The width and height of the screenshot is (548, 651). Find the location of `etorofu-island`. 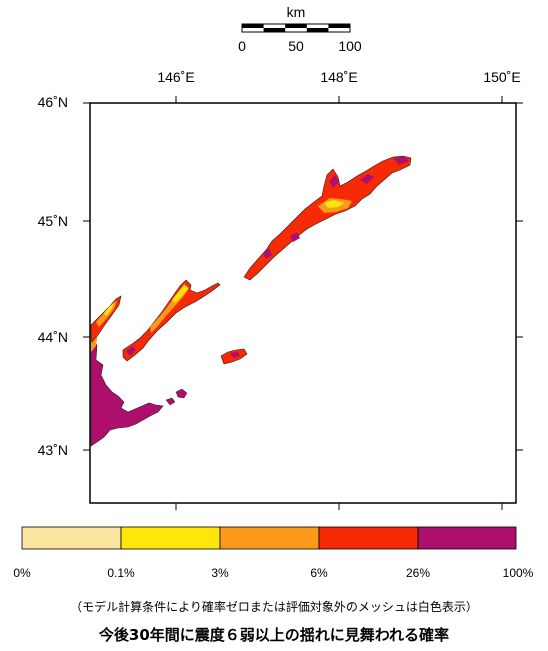

etorofu-island is located at coordinates (327, 218).